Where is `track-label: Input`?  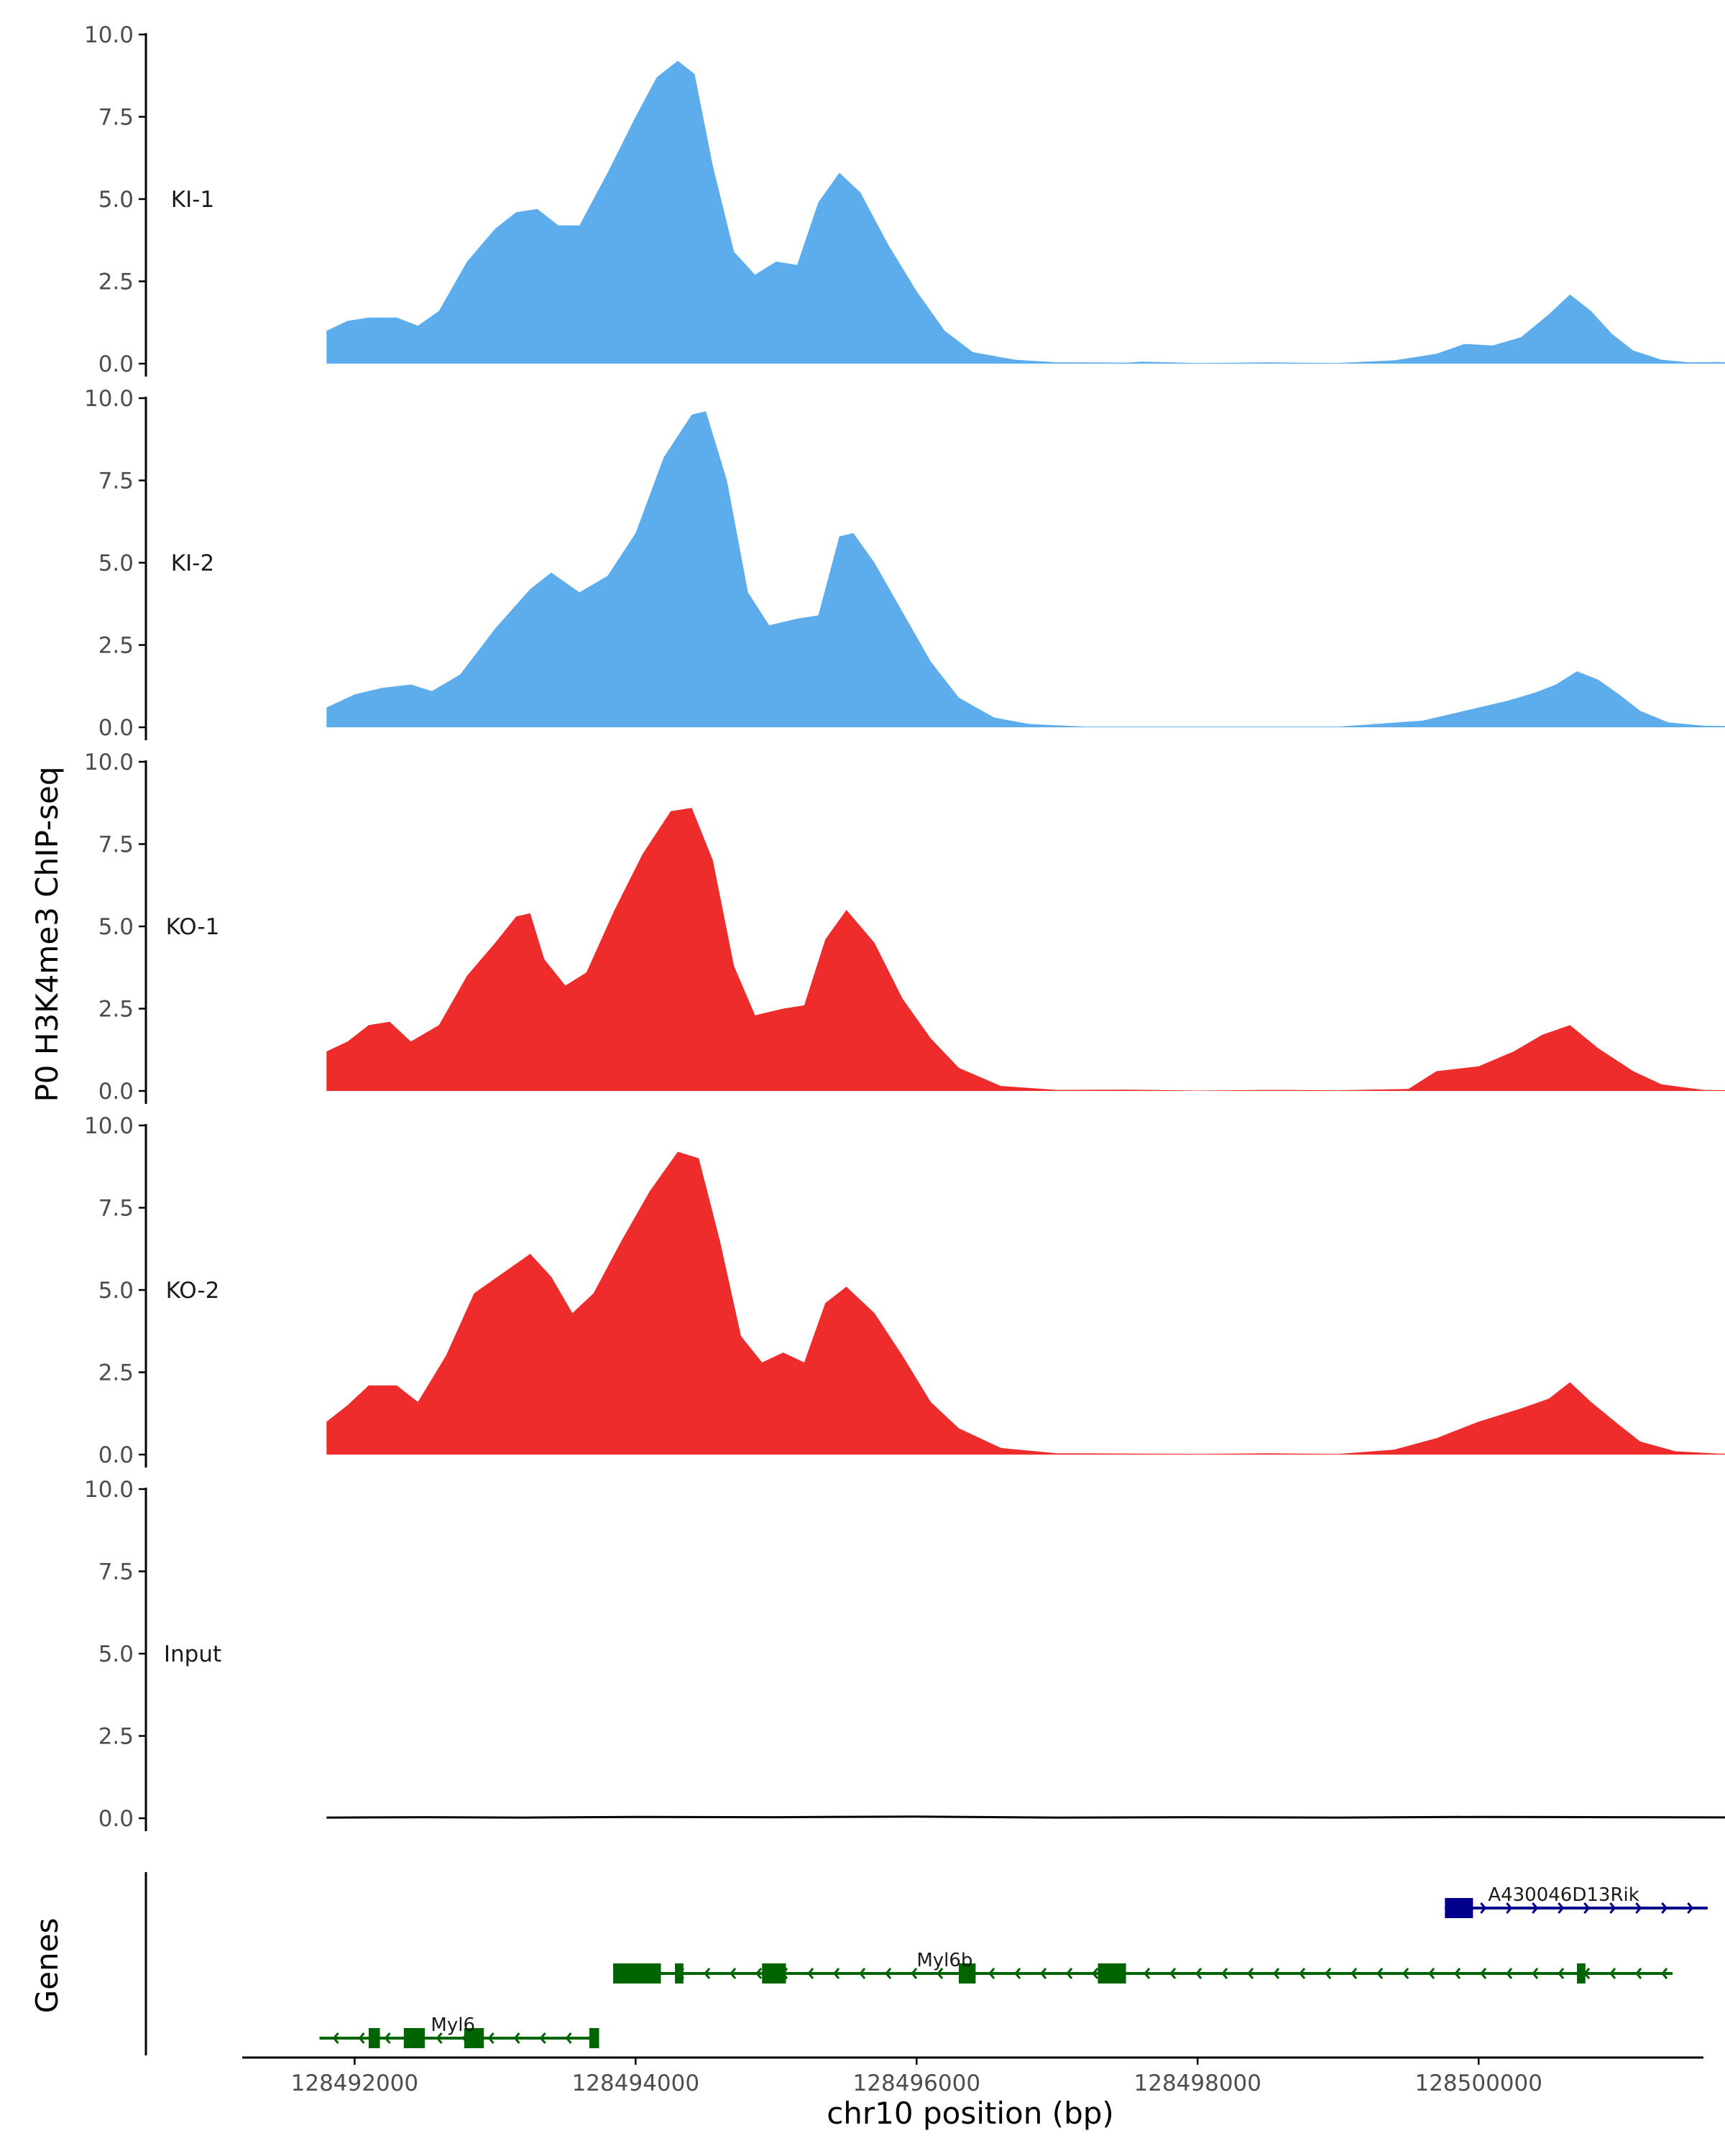
track-label: Input is located at coordinates (192, 1654).